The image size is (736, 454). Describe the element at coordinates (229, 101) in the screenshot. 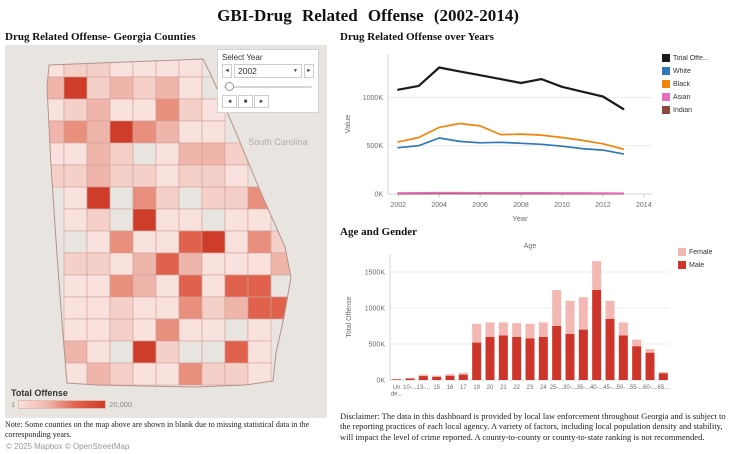

I see `step-back-button: ◄` at that location.